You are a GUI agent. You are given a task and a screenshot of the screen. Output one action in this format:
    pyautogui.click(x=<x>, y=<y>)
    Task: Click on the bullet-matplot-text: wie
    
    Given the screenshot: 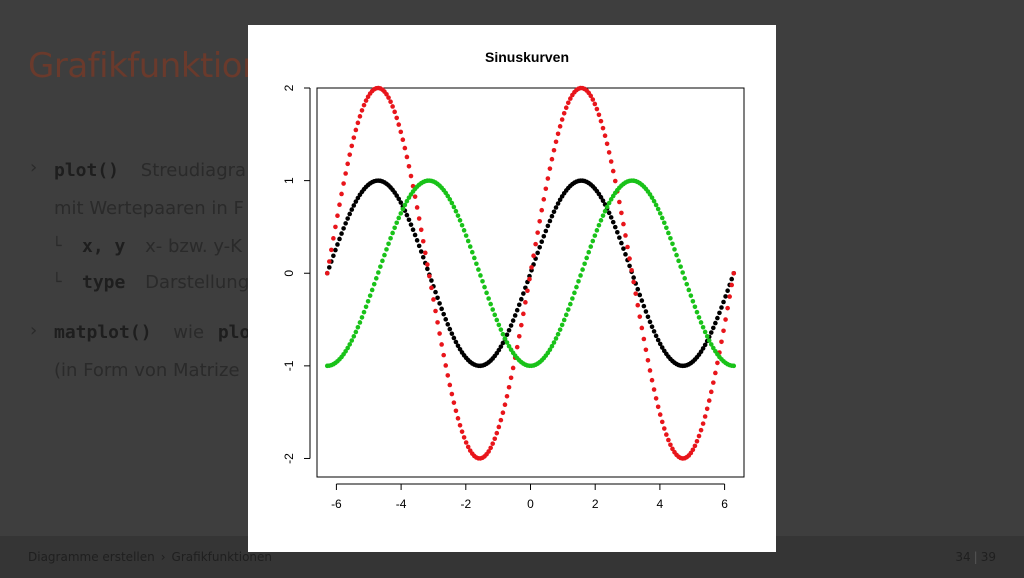 What is the action you would take?
    pyautogui.click(x=189, y=332)
    